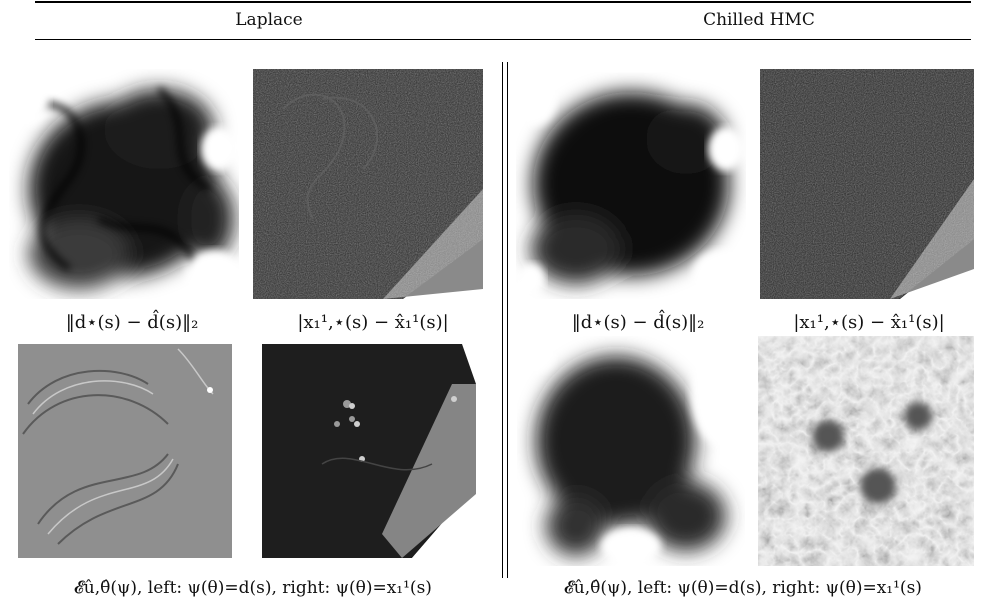  Describe the element at coordinates (373, 322) in the screenshot. I see `caption-laplace-x-error: |x₁¹,⋆(s) − x̂₁¹(s)|` at that location.